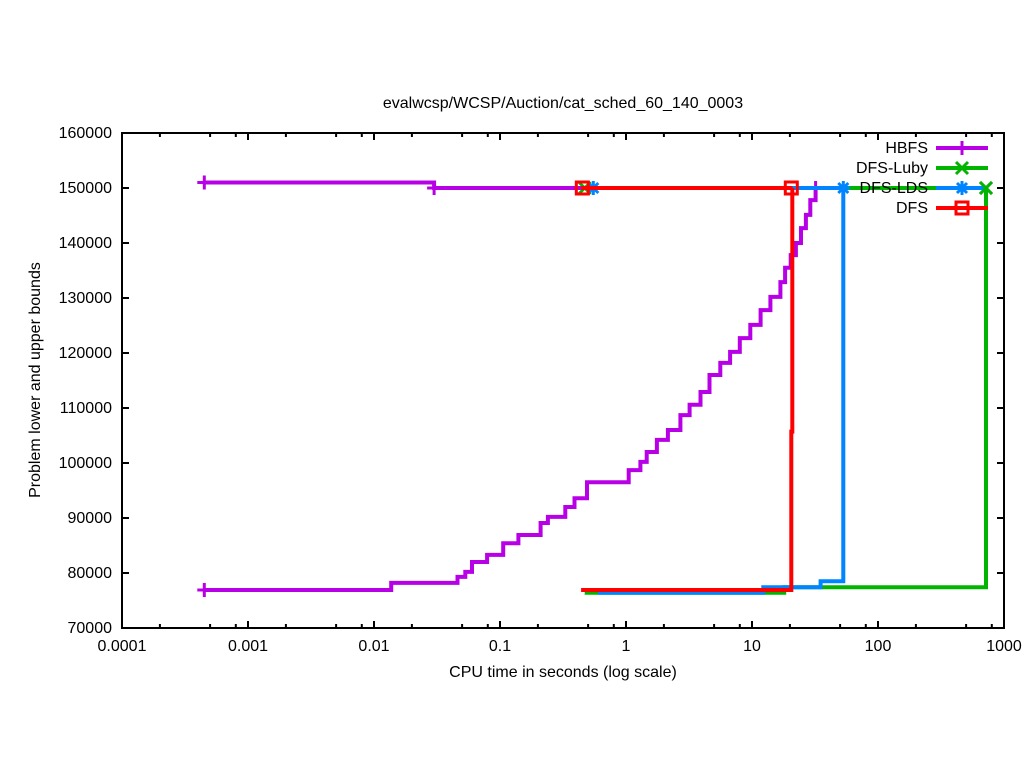  Describe the element at coordinates (85, 243) in the screenshot. I see `y-tick-label: 140000` at that location.